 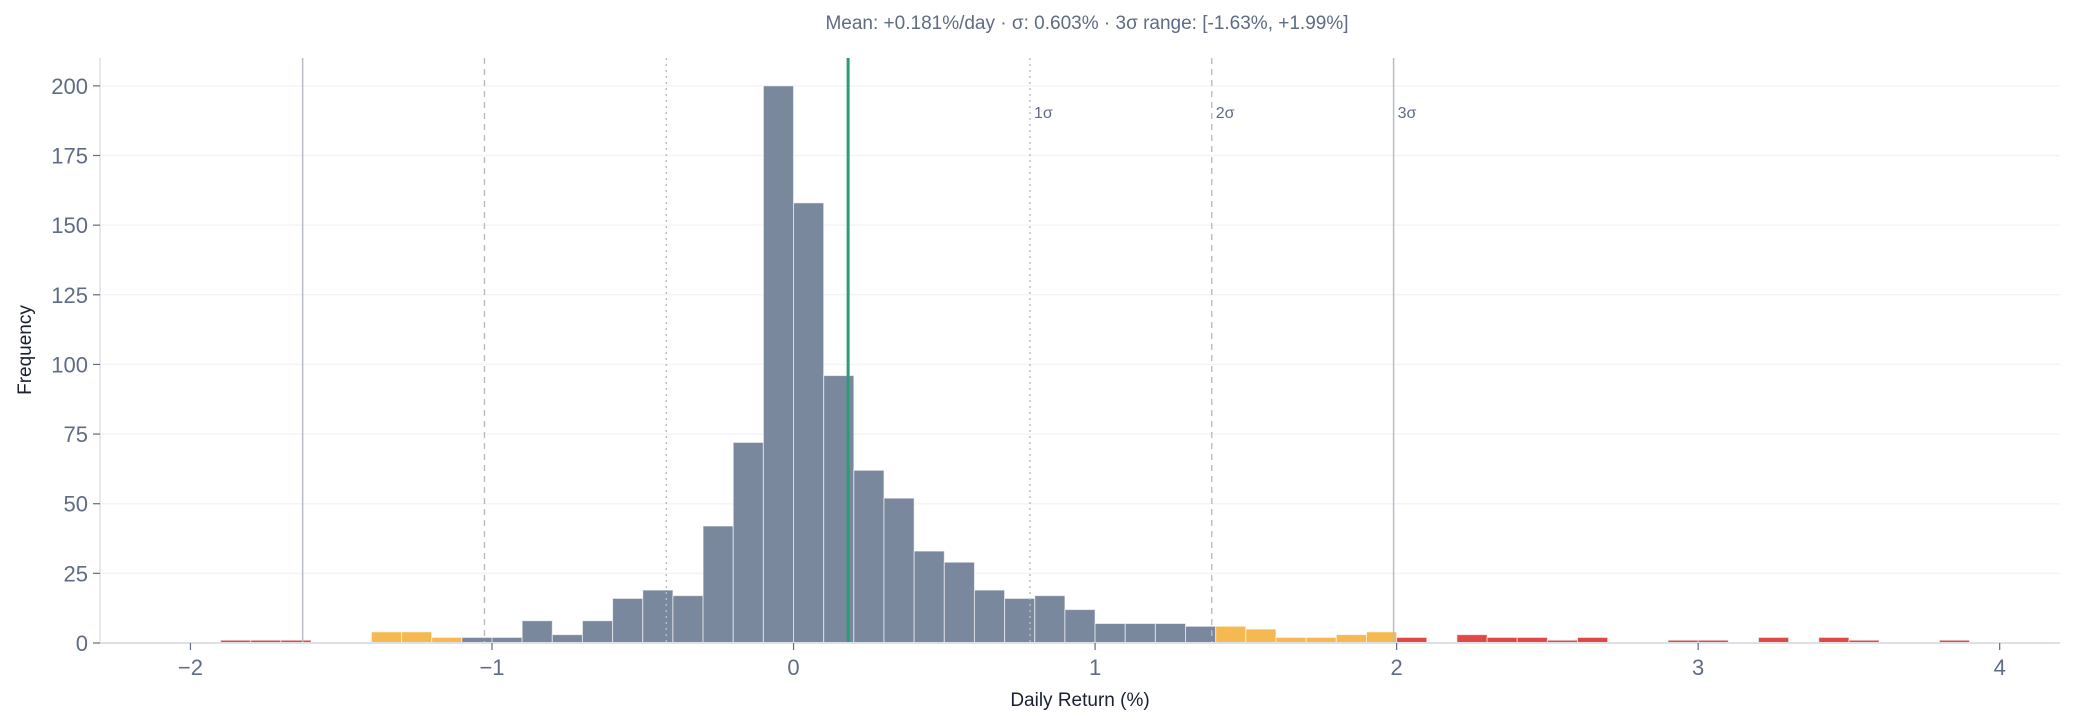 I want to click on y-ticks: 0 25 50 75 100 125 150 175 200, so click(x=75, y=365).